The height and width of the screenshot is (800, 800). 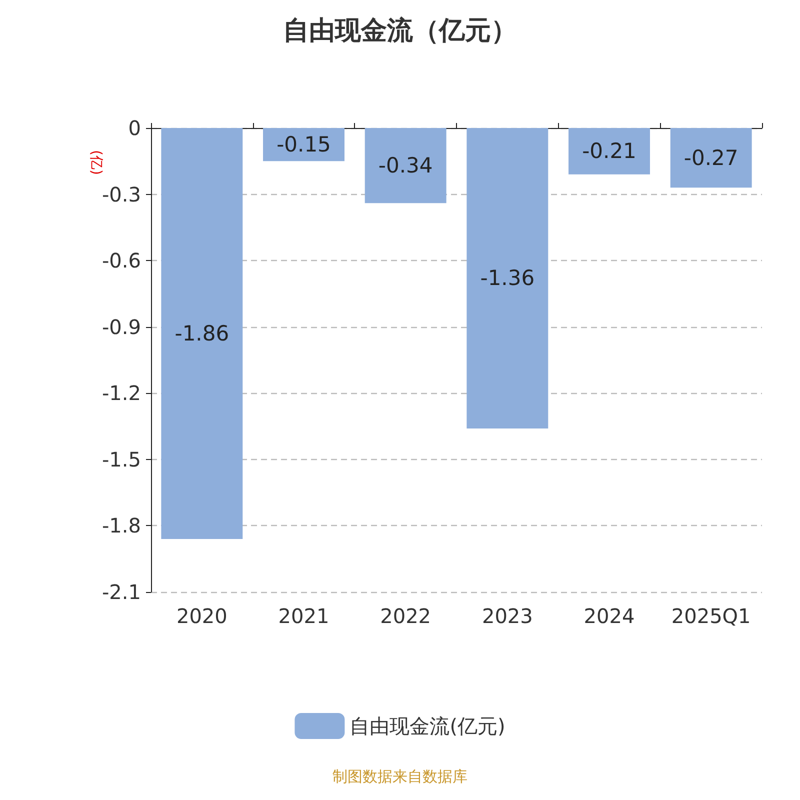 I want to click on x-tick-label: 2021, so click(x=304, y=616).